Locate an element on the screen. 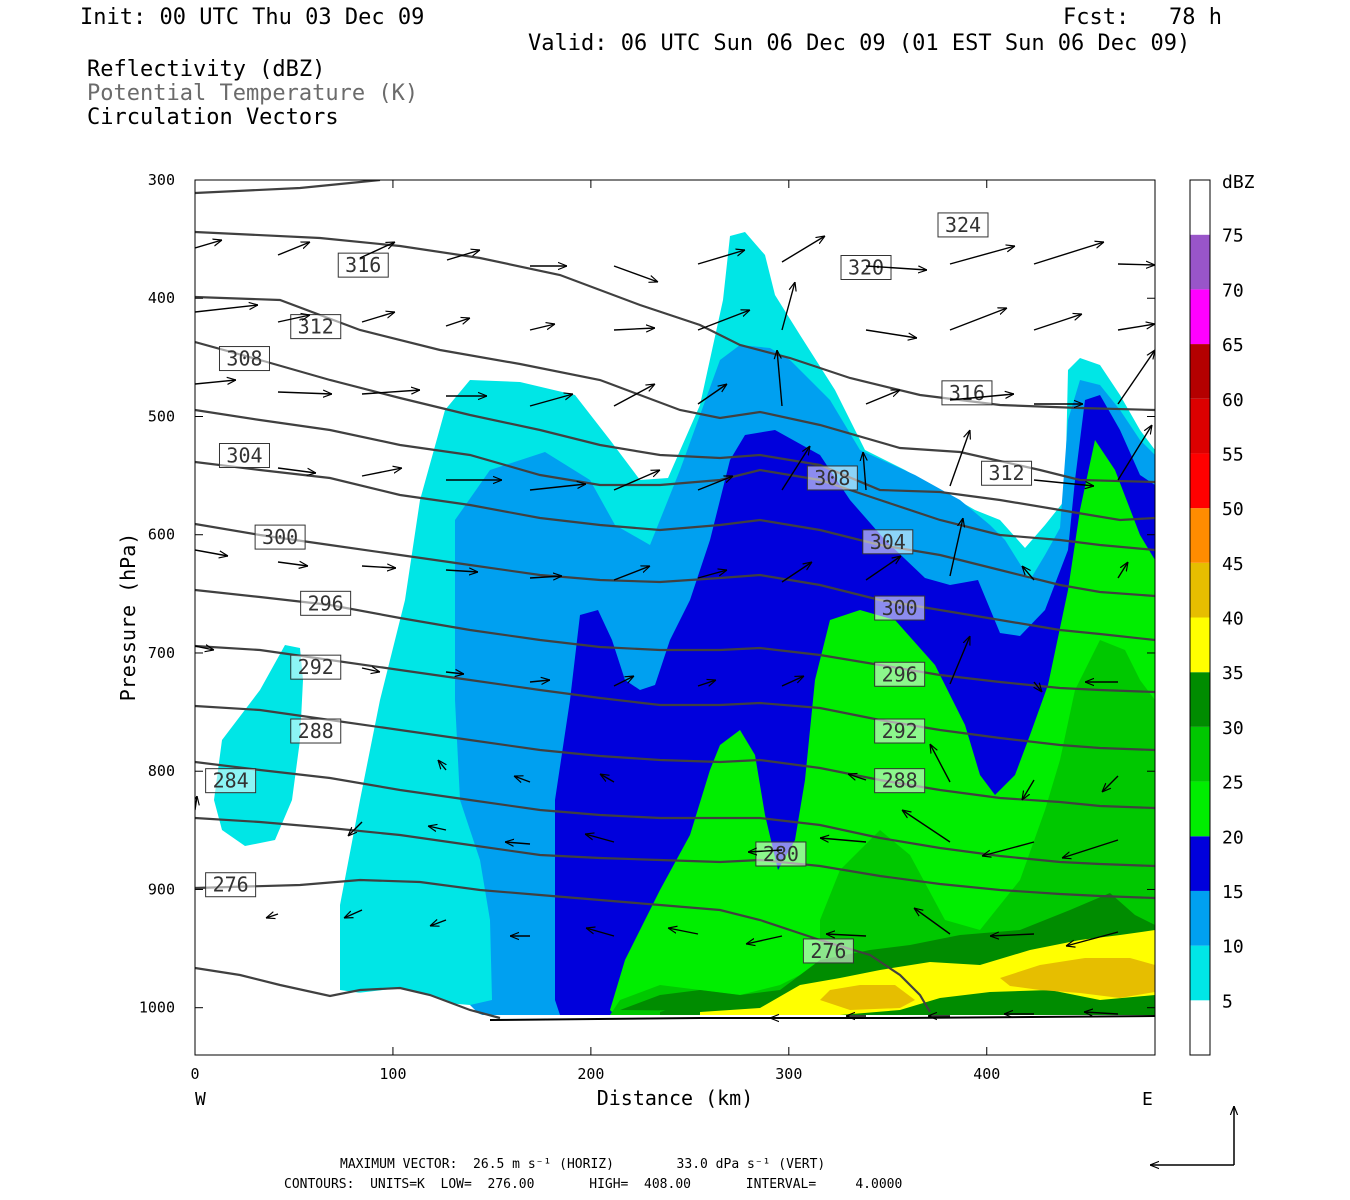 The width and height of the screenshot is (1350, 1200). theta-label: 300 is located at coordinates (900, 608).